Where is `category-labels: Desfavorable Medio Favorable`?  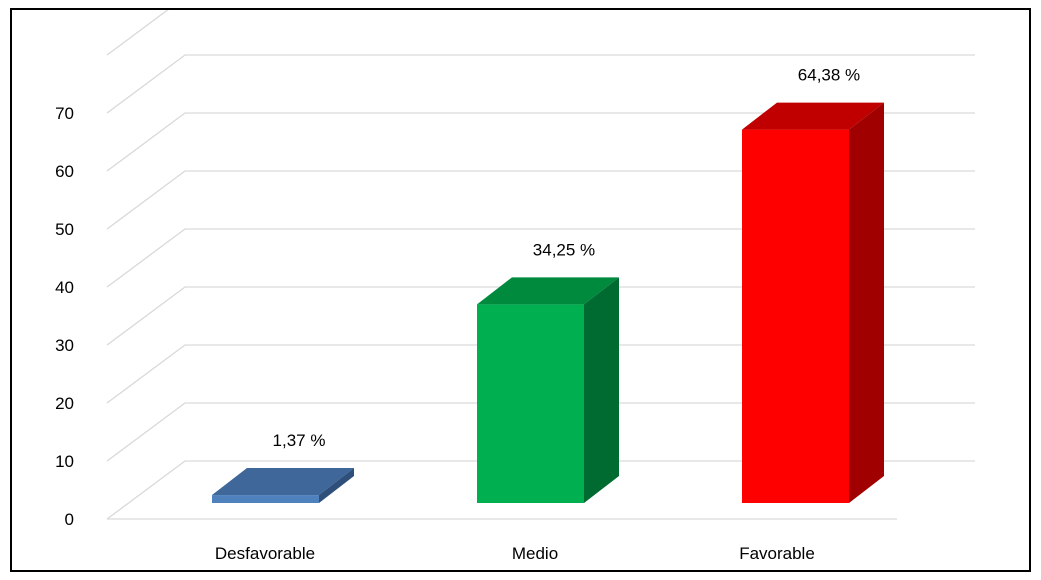 category-labels: Desfavorable Medio Favorable is located at coordinates (515, 553).